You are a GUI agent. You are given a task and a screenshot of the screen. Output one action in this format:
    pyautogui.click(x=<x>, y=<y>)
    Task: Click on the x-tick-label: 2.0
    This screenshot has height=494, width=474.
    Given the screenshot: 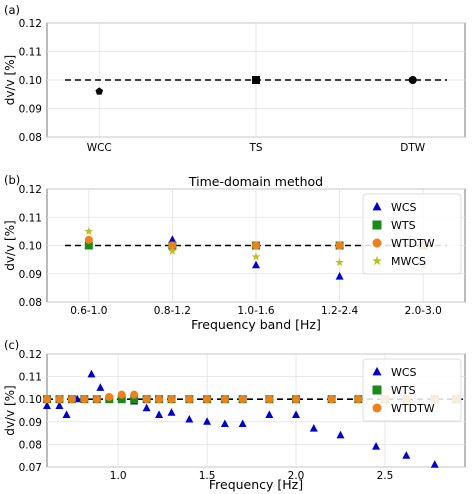 What is the action you would take?
    pyautogui.click(x=296, y=476)
    